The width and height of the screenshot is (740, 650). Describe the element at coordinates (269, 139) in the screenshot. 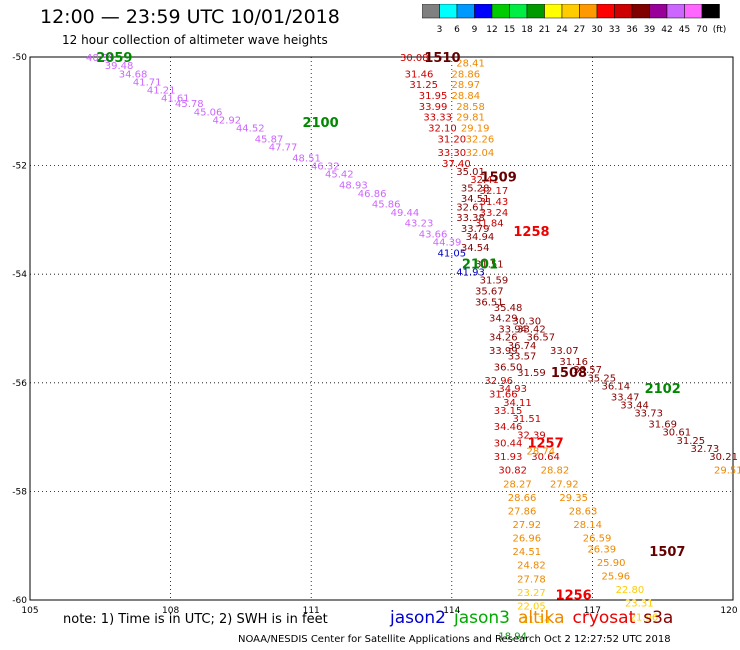

I see `wave-height-value: 45.87` at that location.